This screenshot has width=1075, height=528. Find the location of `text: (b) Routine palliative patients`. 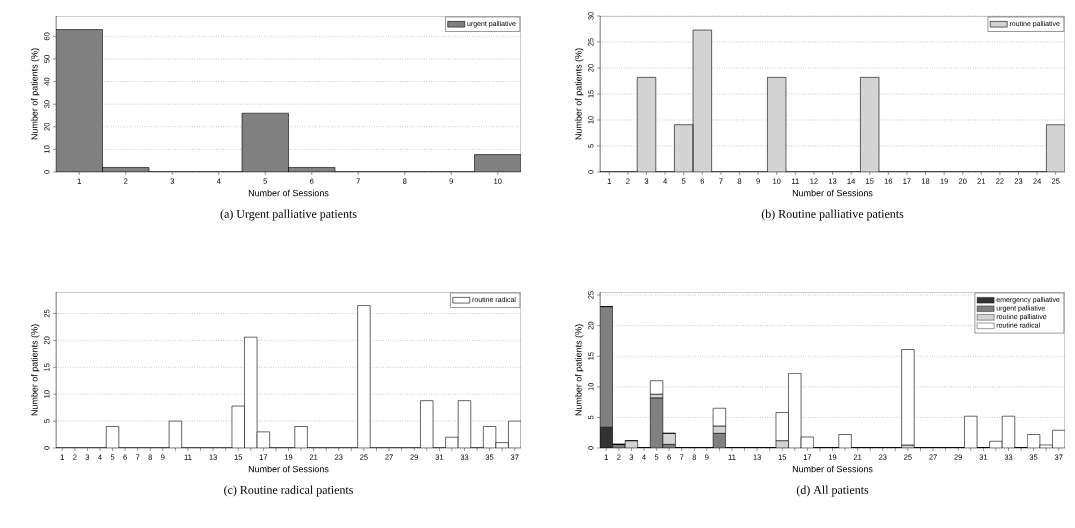

text: (b) Routine palliative patients is located at coordinates (832, 215).